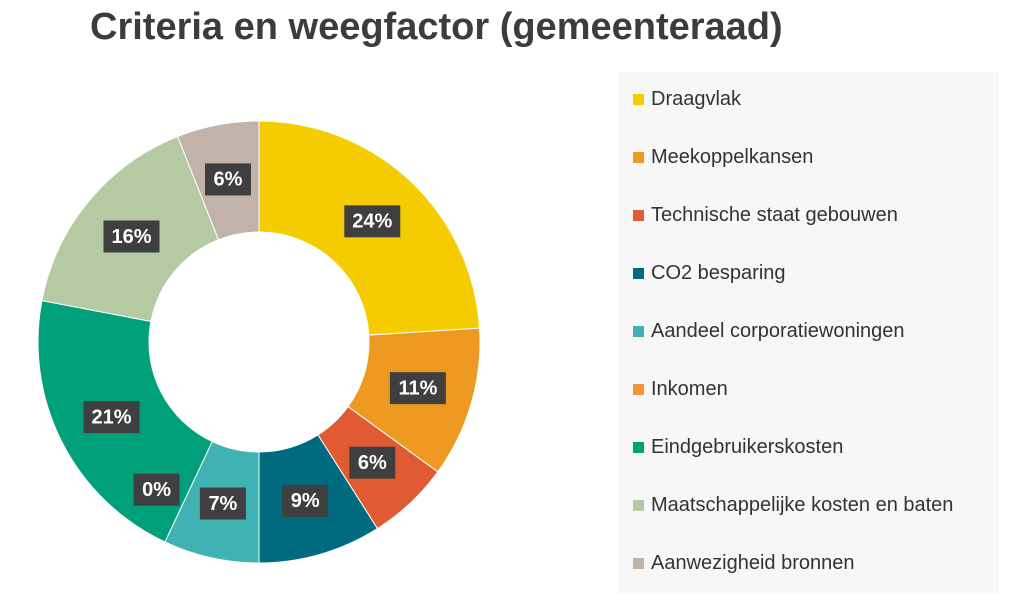 Image resolution: width=1011 pixels, height=601 pixels. I want to click on data-label-eindgebruikerskosten: 21%, so click(111, 417).